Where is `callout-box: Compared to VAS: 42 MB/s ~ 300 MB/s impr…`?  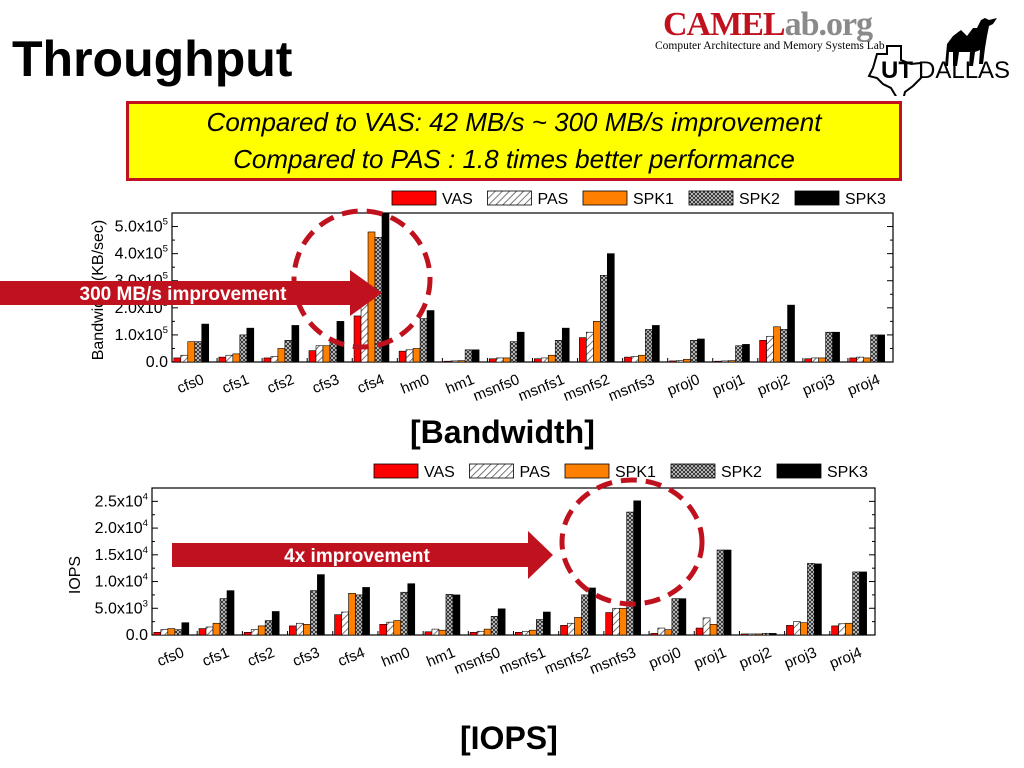 callout-box: Compared to VAS: 42 MB/s ~ 300 MB/s impr… is located at coordinates (514, 141).